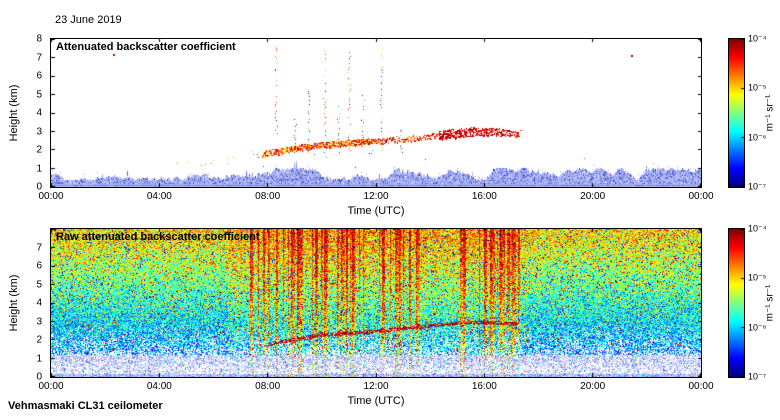 Image resolution: width=780 pixels, height=420 pixels. I want to click on date-label: 23 June 2019, so click(88, 20).